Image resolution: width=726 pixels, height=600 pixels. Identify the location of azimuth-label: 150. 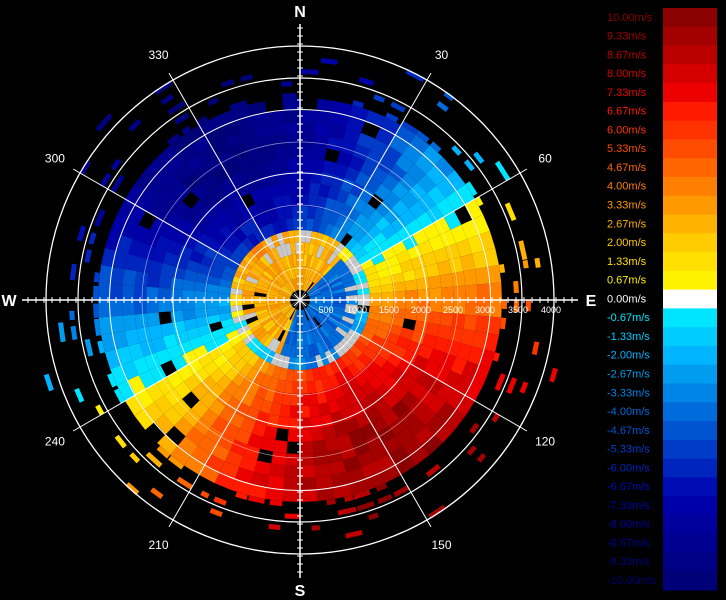
(441, 545).